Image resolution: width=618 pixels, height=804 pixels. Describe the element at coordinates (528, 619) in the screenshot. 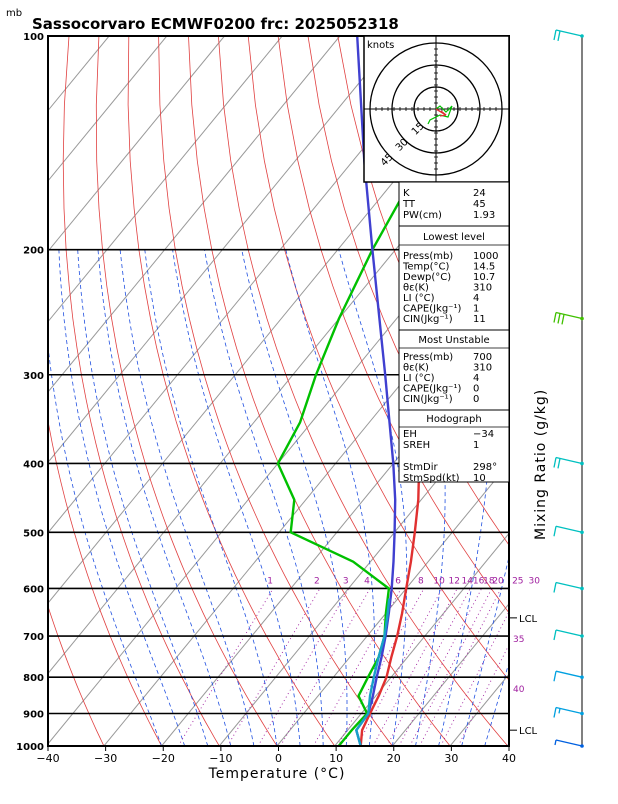

I see `lcl-label: LCL` at that location.